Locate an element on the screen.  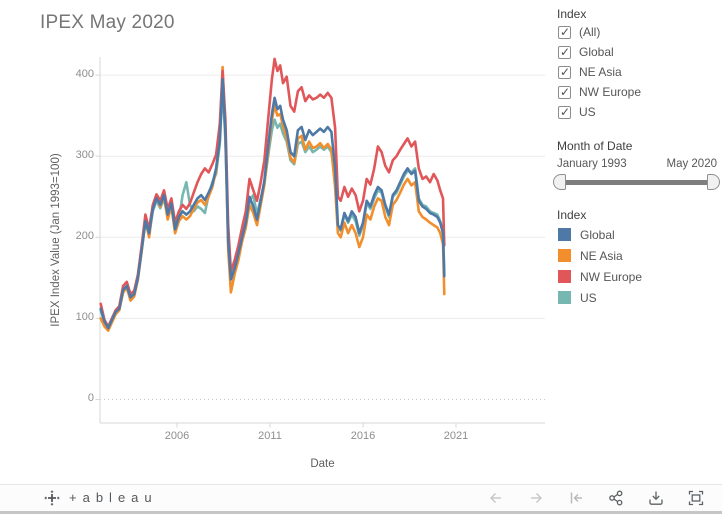
x-axis-title: Date is located at coordinates (322, 464).